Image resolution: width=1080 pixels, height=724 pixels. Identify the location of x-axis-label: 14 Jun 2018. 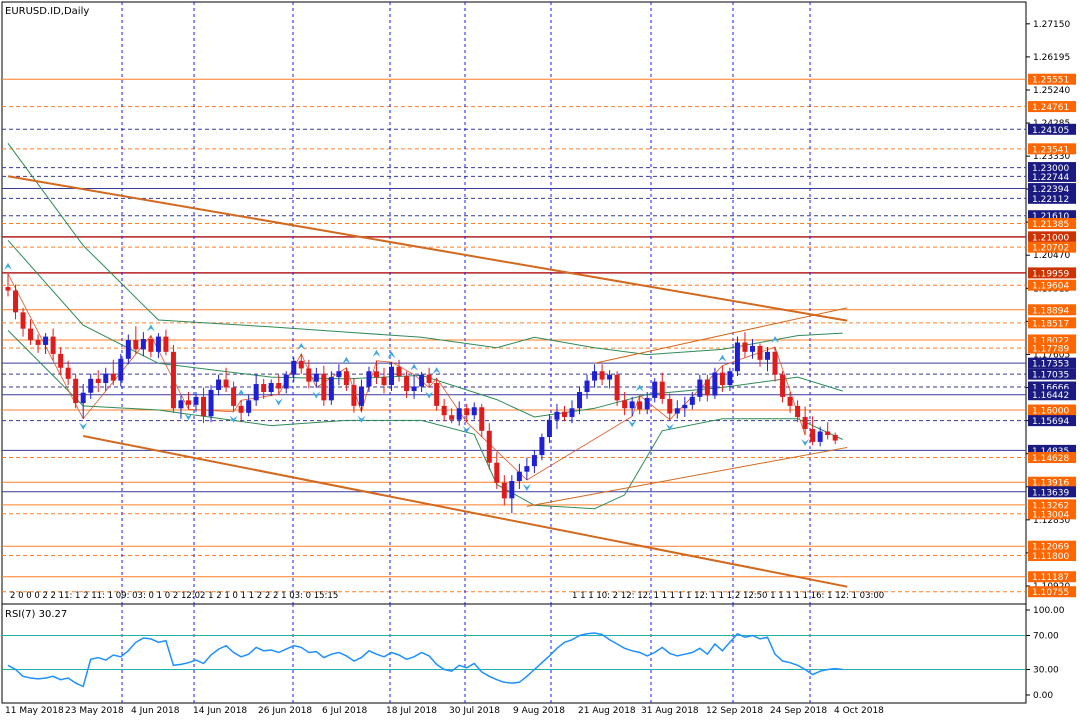
(220, 711).